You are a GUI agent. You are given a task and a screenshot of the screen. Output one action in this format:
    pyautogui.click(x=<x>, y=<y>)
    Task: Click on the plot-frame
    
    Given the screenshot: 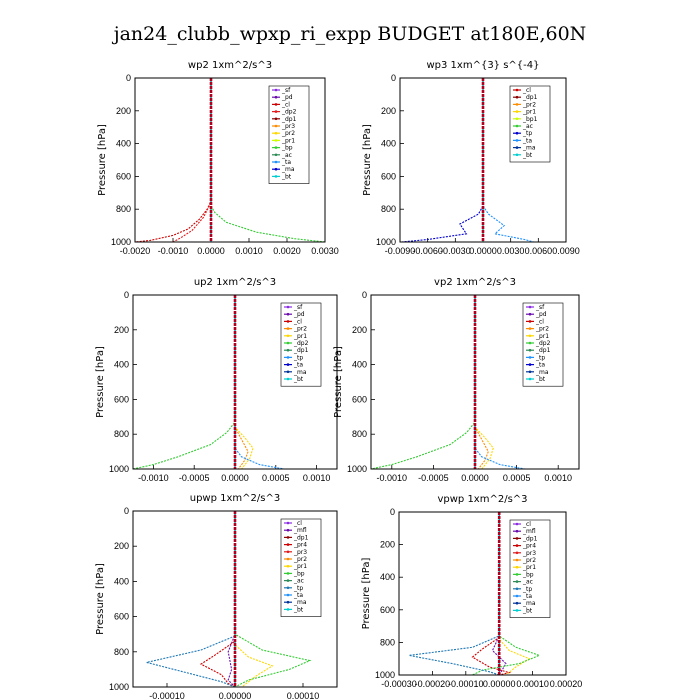 What is the action you would take?
    pyautogui.click(x=235, y=382)
    